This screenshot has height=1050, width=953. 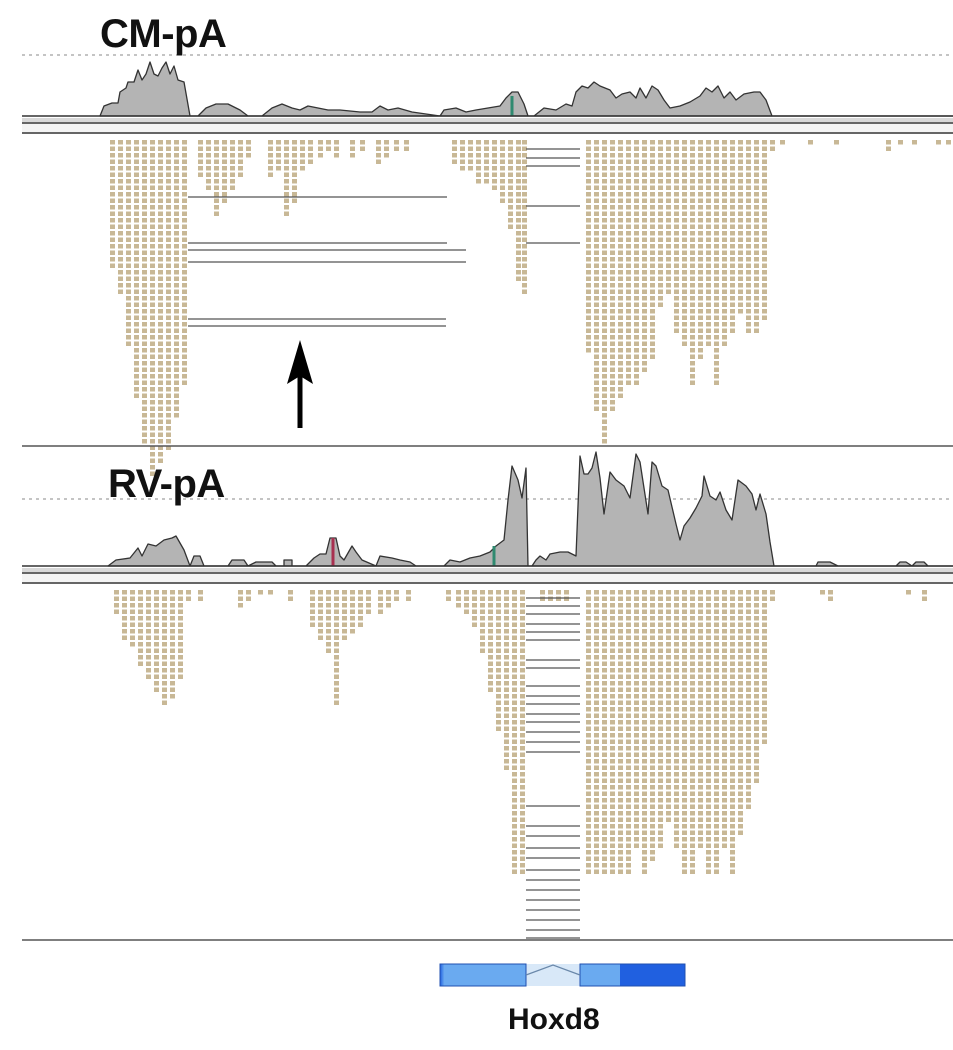 I want to click on up-arrow-icon, so click(x=300, y=384).